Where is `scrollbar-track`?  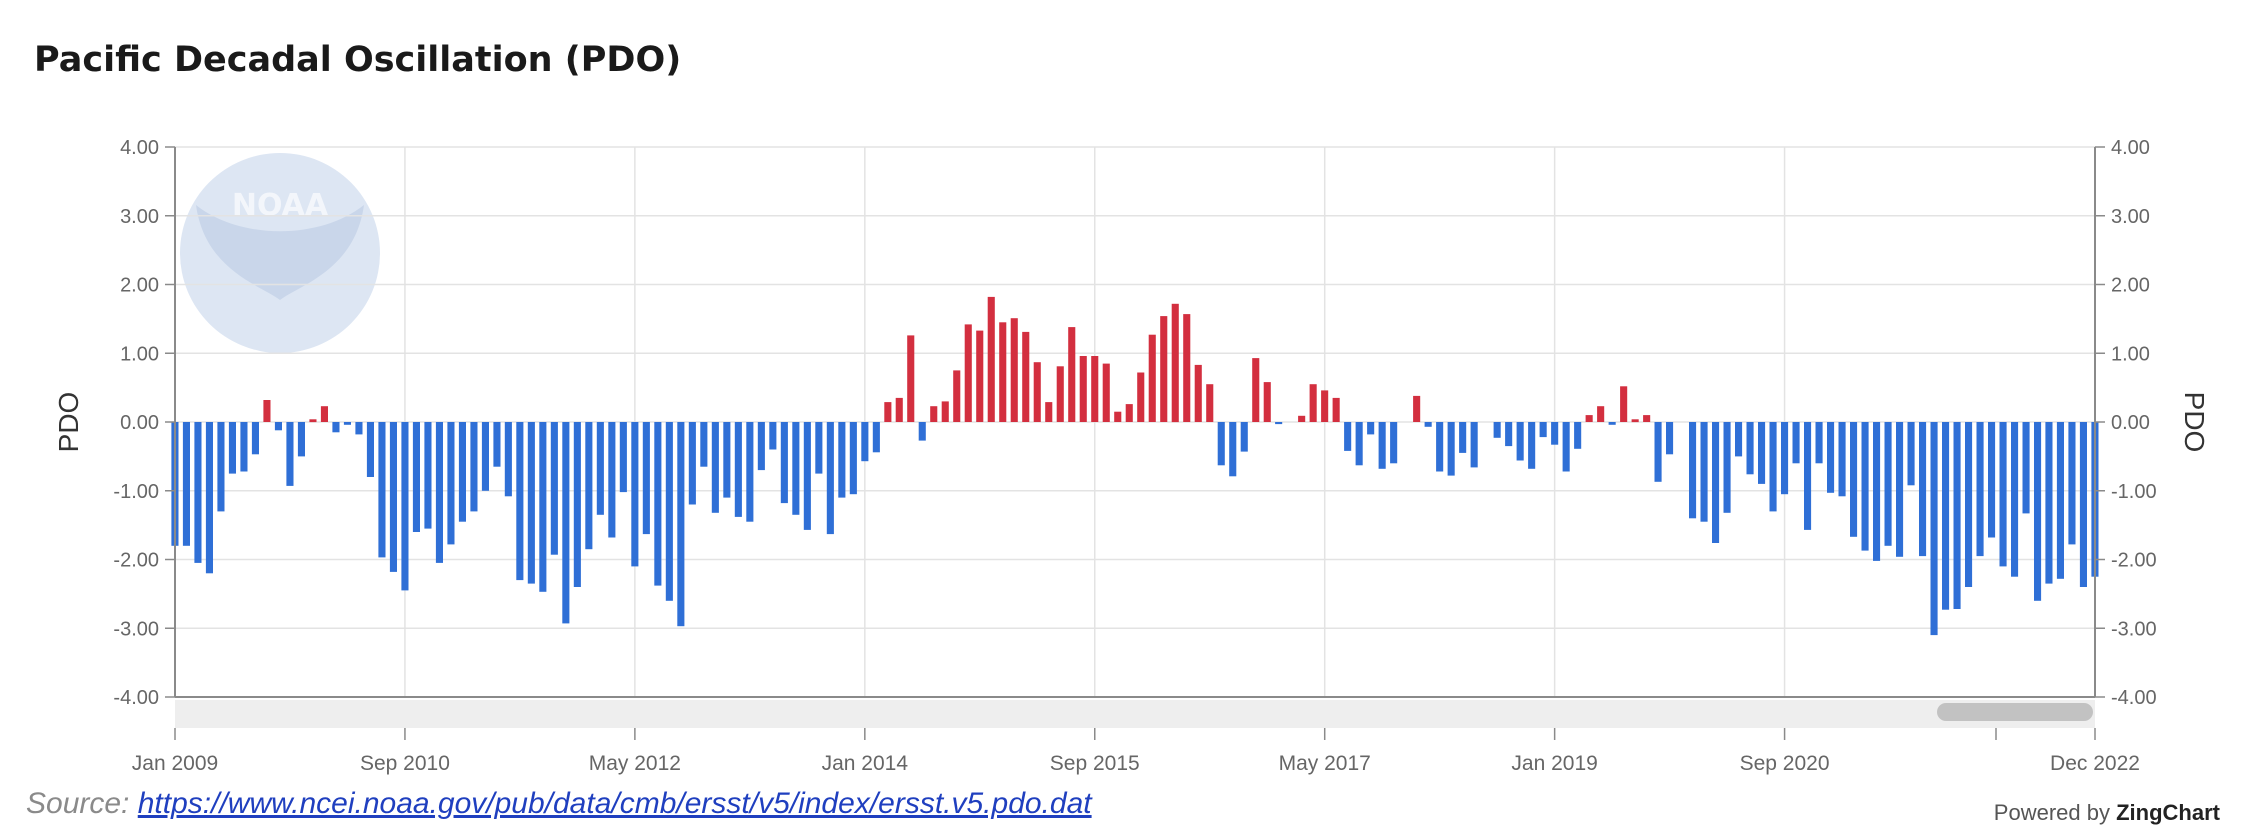
scrollbar-track is located at coordinates (1135, 714).